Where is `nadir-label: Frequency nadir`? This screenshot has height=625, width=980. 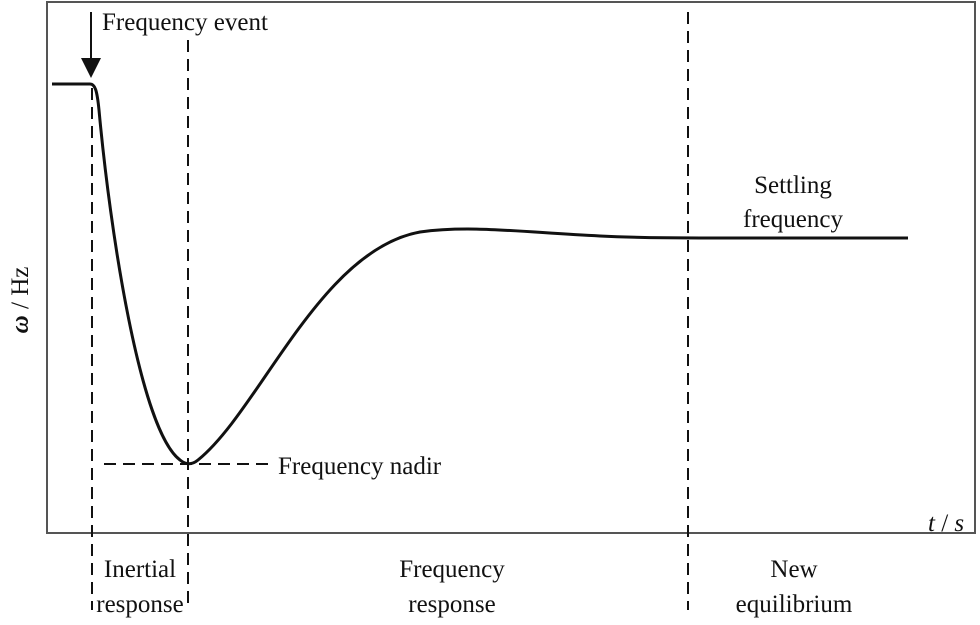 nadir-label: Frequency nadir is located at coordinates (360, 466).